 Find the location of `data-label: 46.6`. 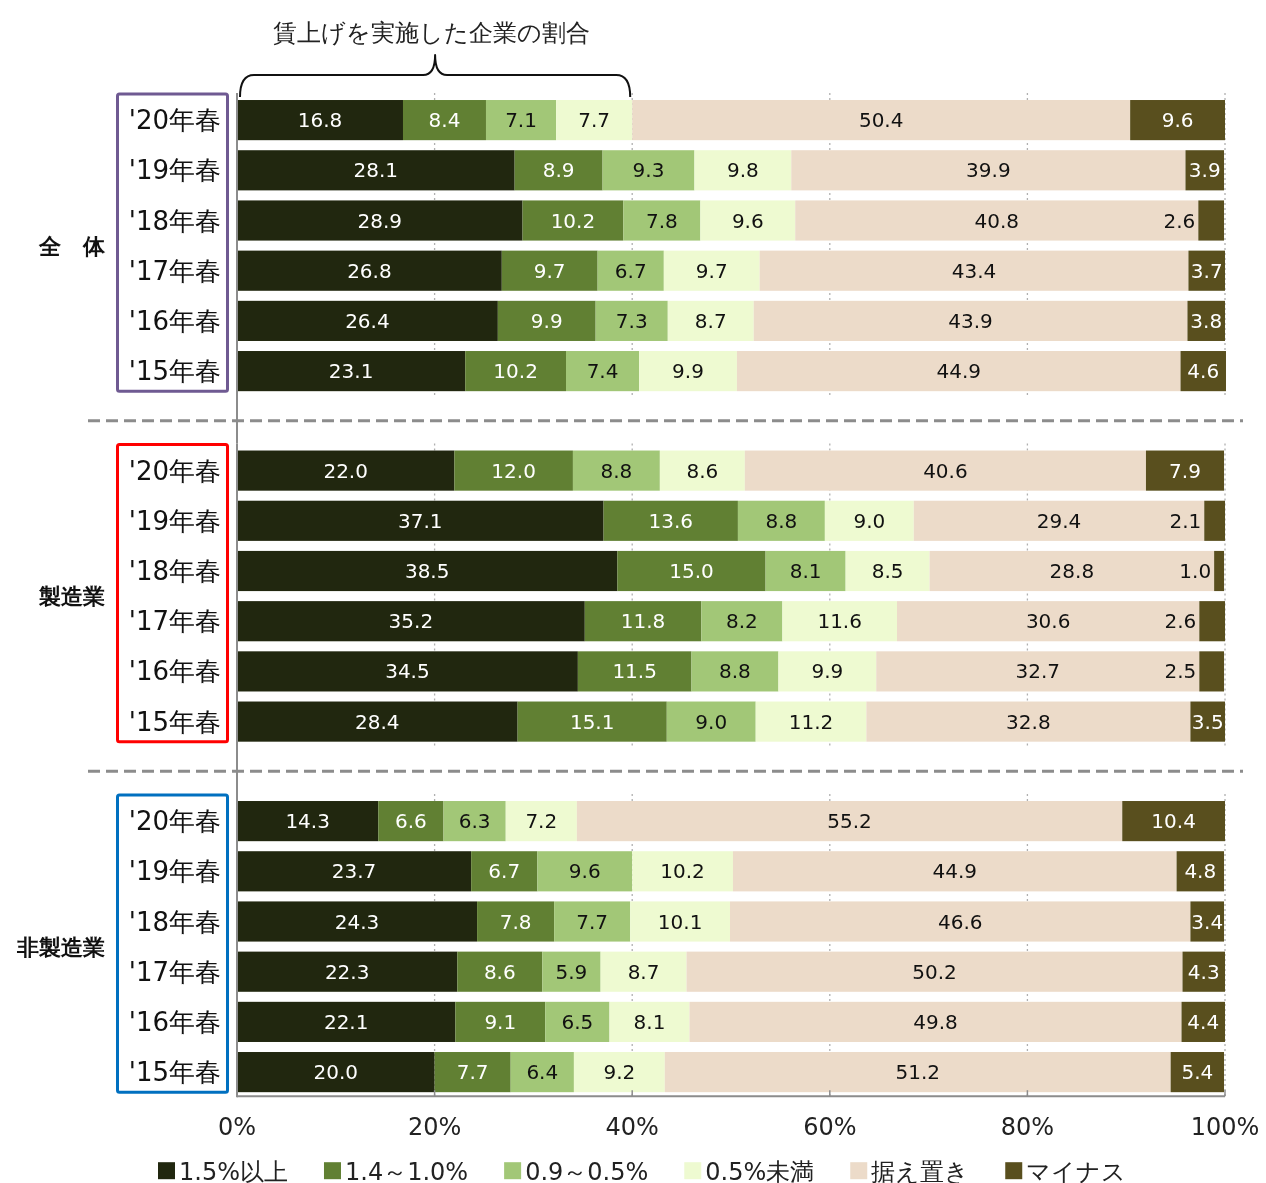

data-label: 46.6 is located at coordinates (960, 921).